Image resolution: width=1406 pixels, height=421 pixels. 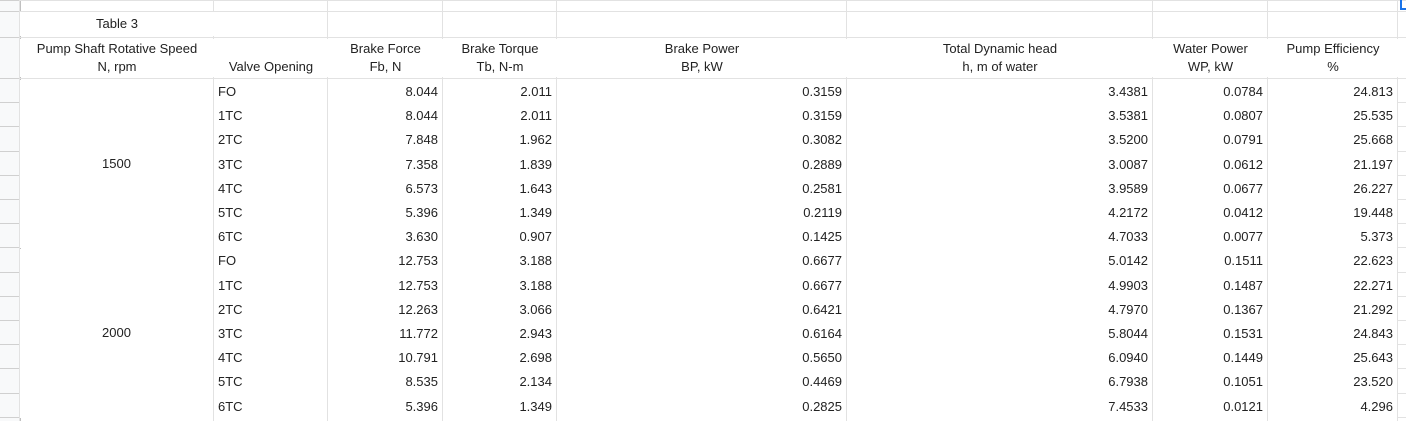 I want to click on header-speed: Pump Shaft Rotative Speed N, rpm, so click(x=117, y=58).